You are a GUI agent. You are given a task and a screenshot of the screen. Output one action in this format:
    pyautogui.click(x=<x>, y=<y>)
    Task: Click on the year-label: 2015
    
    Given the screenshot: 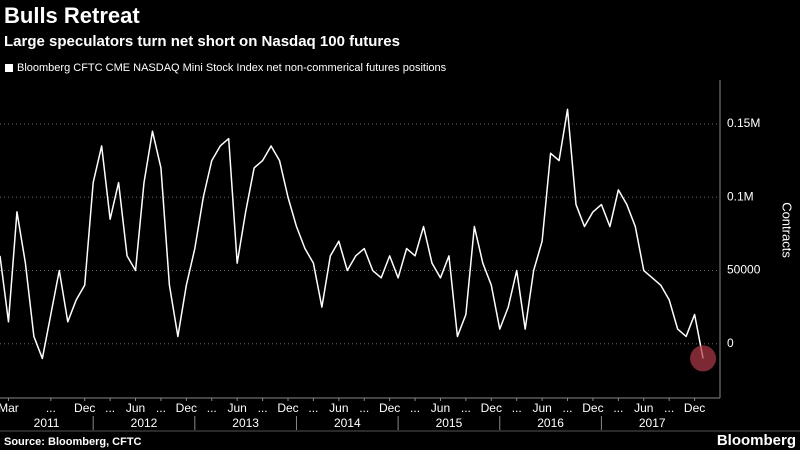 What is the action you would take?
    pyautogui.click(x=449, y=423)
    